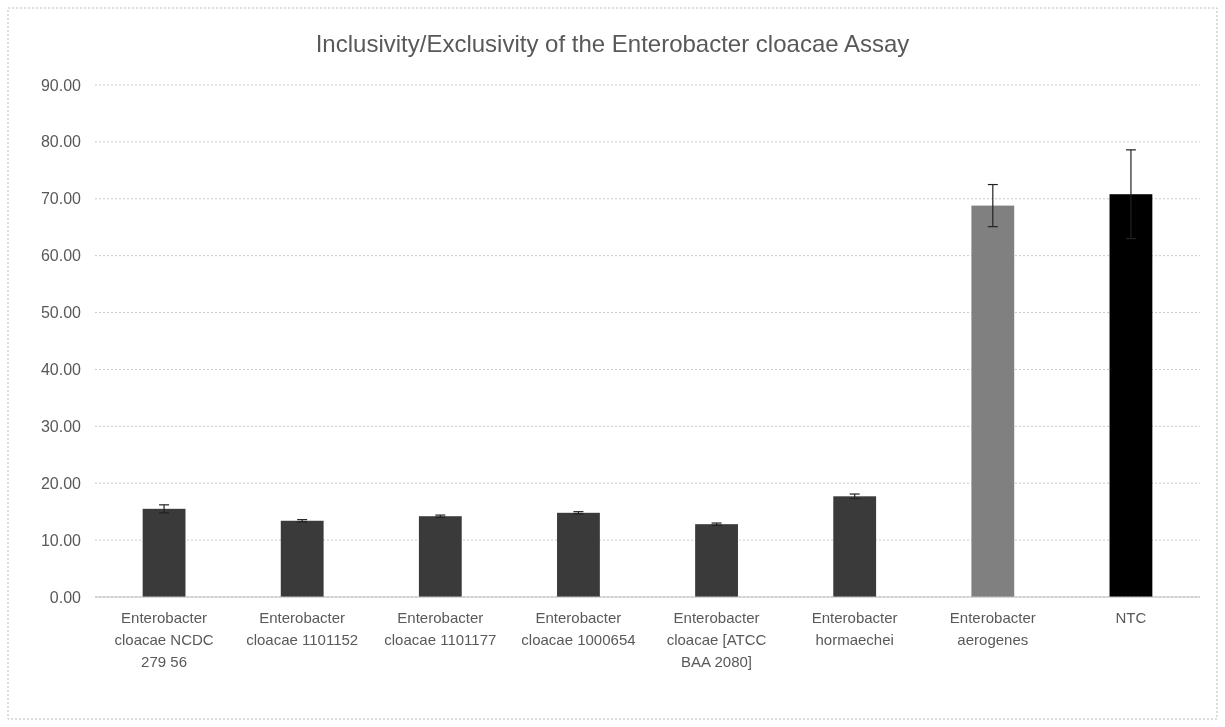 The width and height of the screenshot is (1225, 727). Describe the element at coordinates (578, 628) in the screenshot. I see `x-tick-label: Enterobacter cloacae 1000654` at that location.